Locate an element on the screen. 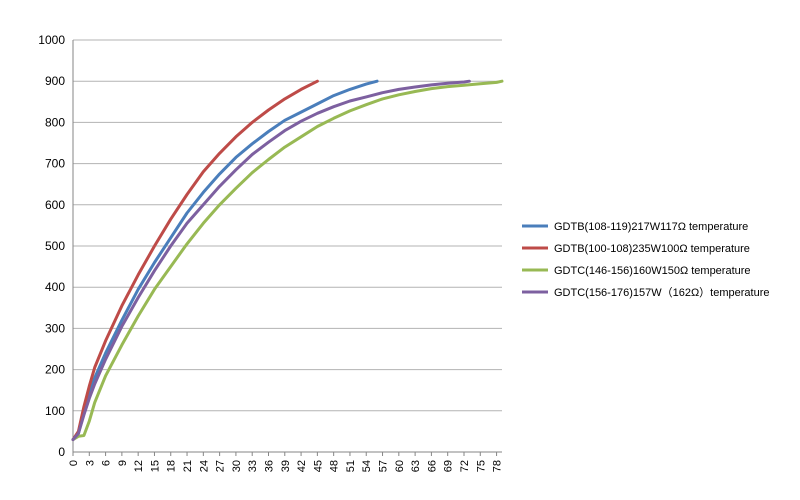 The image size is (800, 500). y-tick-label: 700 is located at coordinates (55, 164).